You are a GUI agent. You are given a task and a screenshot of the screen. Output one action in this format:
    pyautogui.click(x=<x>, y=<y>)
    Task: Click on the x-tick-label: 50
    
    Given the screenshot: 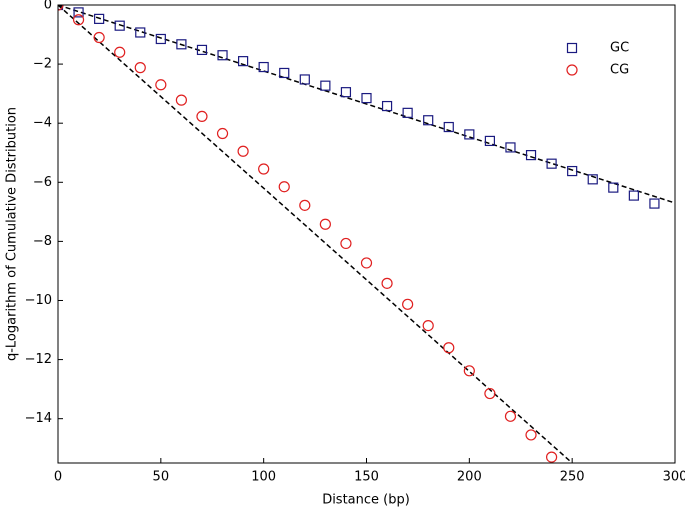 What is the action you would take?
    pyautogui.click(x=161, y=477)
    